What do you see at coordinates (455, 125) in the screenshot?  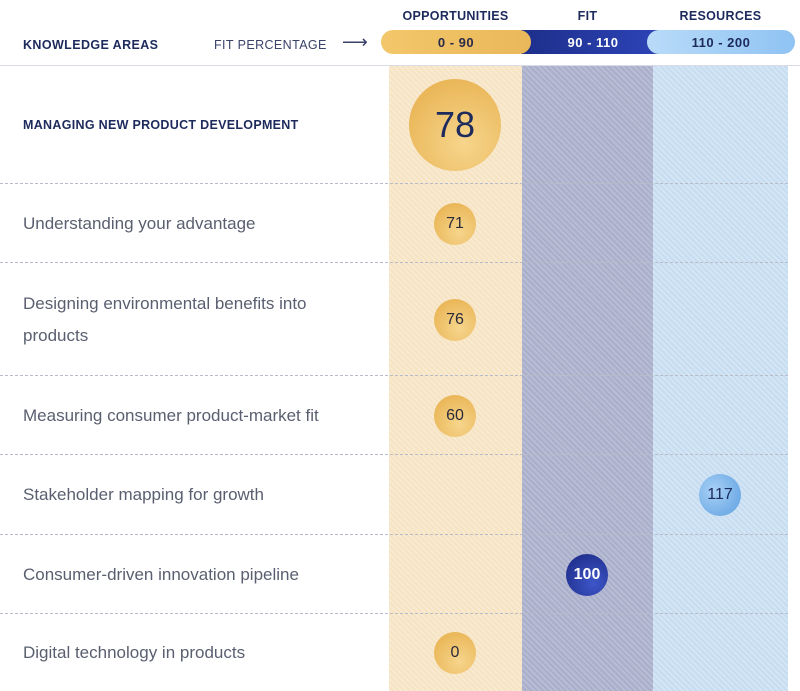 I see `value-bubble: 78` at bounding box center [455, 125].